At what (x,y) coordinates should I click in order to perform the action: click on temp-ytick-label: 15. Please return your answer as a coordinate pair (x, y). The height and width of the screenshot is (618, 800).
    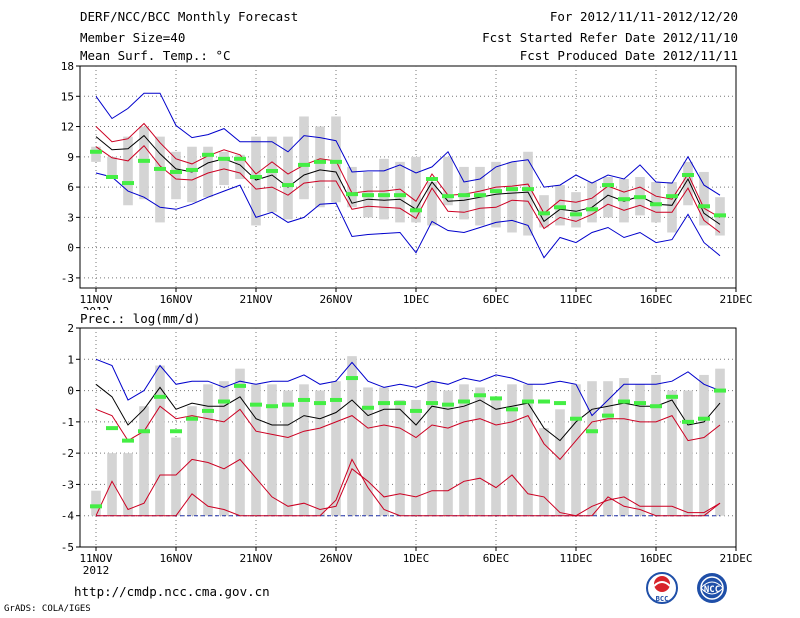
    Looking at the image, I should click on (67, 96).